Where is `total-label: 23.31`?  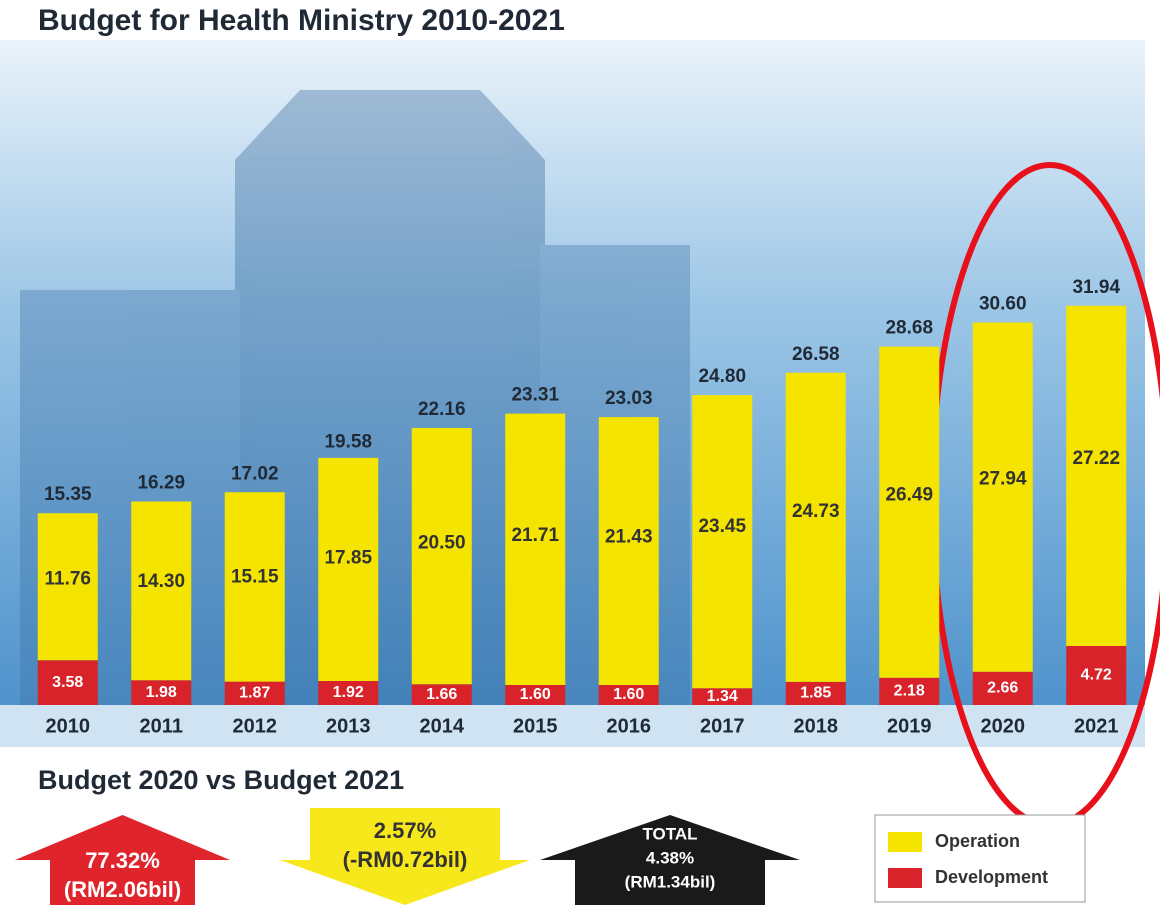
total-label: 23.31 is located at coordinates (535, 395).